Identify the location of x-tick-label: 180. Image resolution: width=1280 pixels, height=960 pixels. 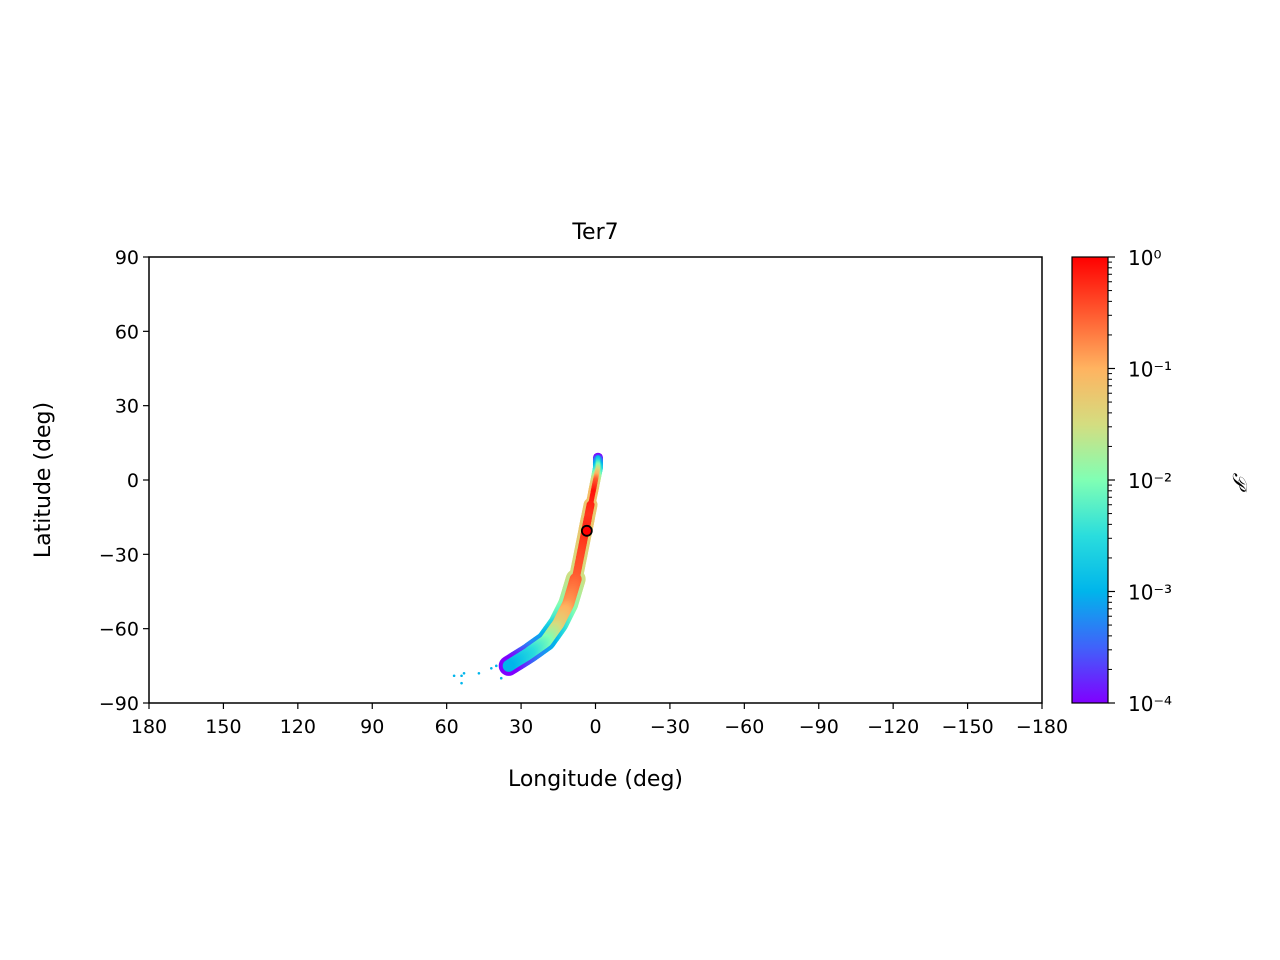
(149, 727).